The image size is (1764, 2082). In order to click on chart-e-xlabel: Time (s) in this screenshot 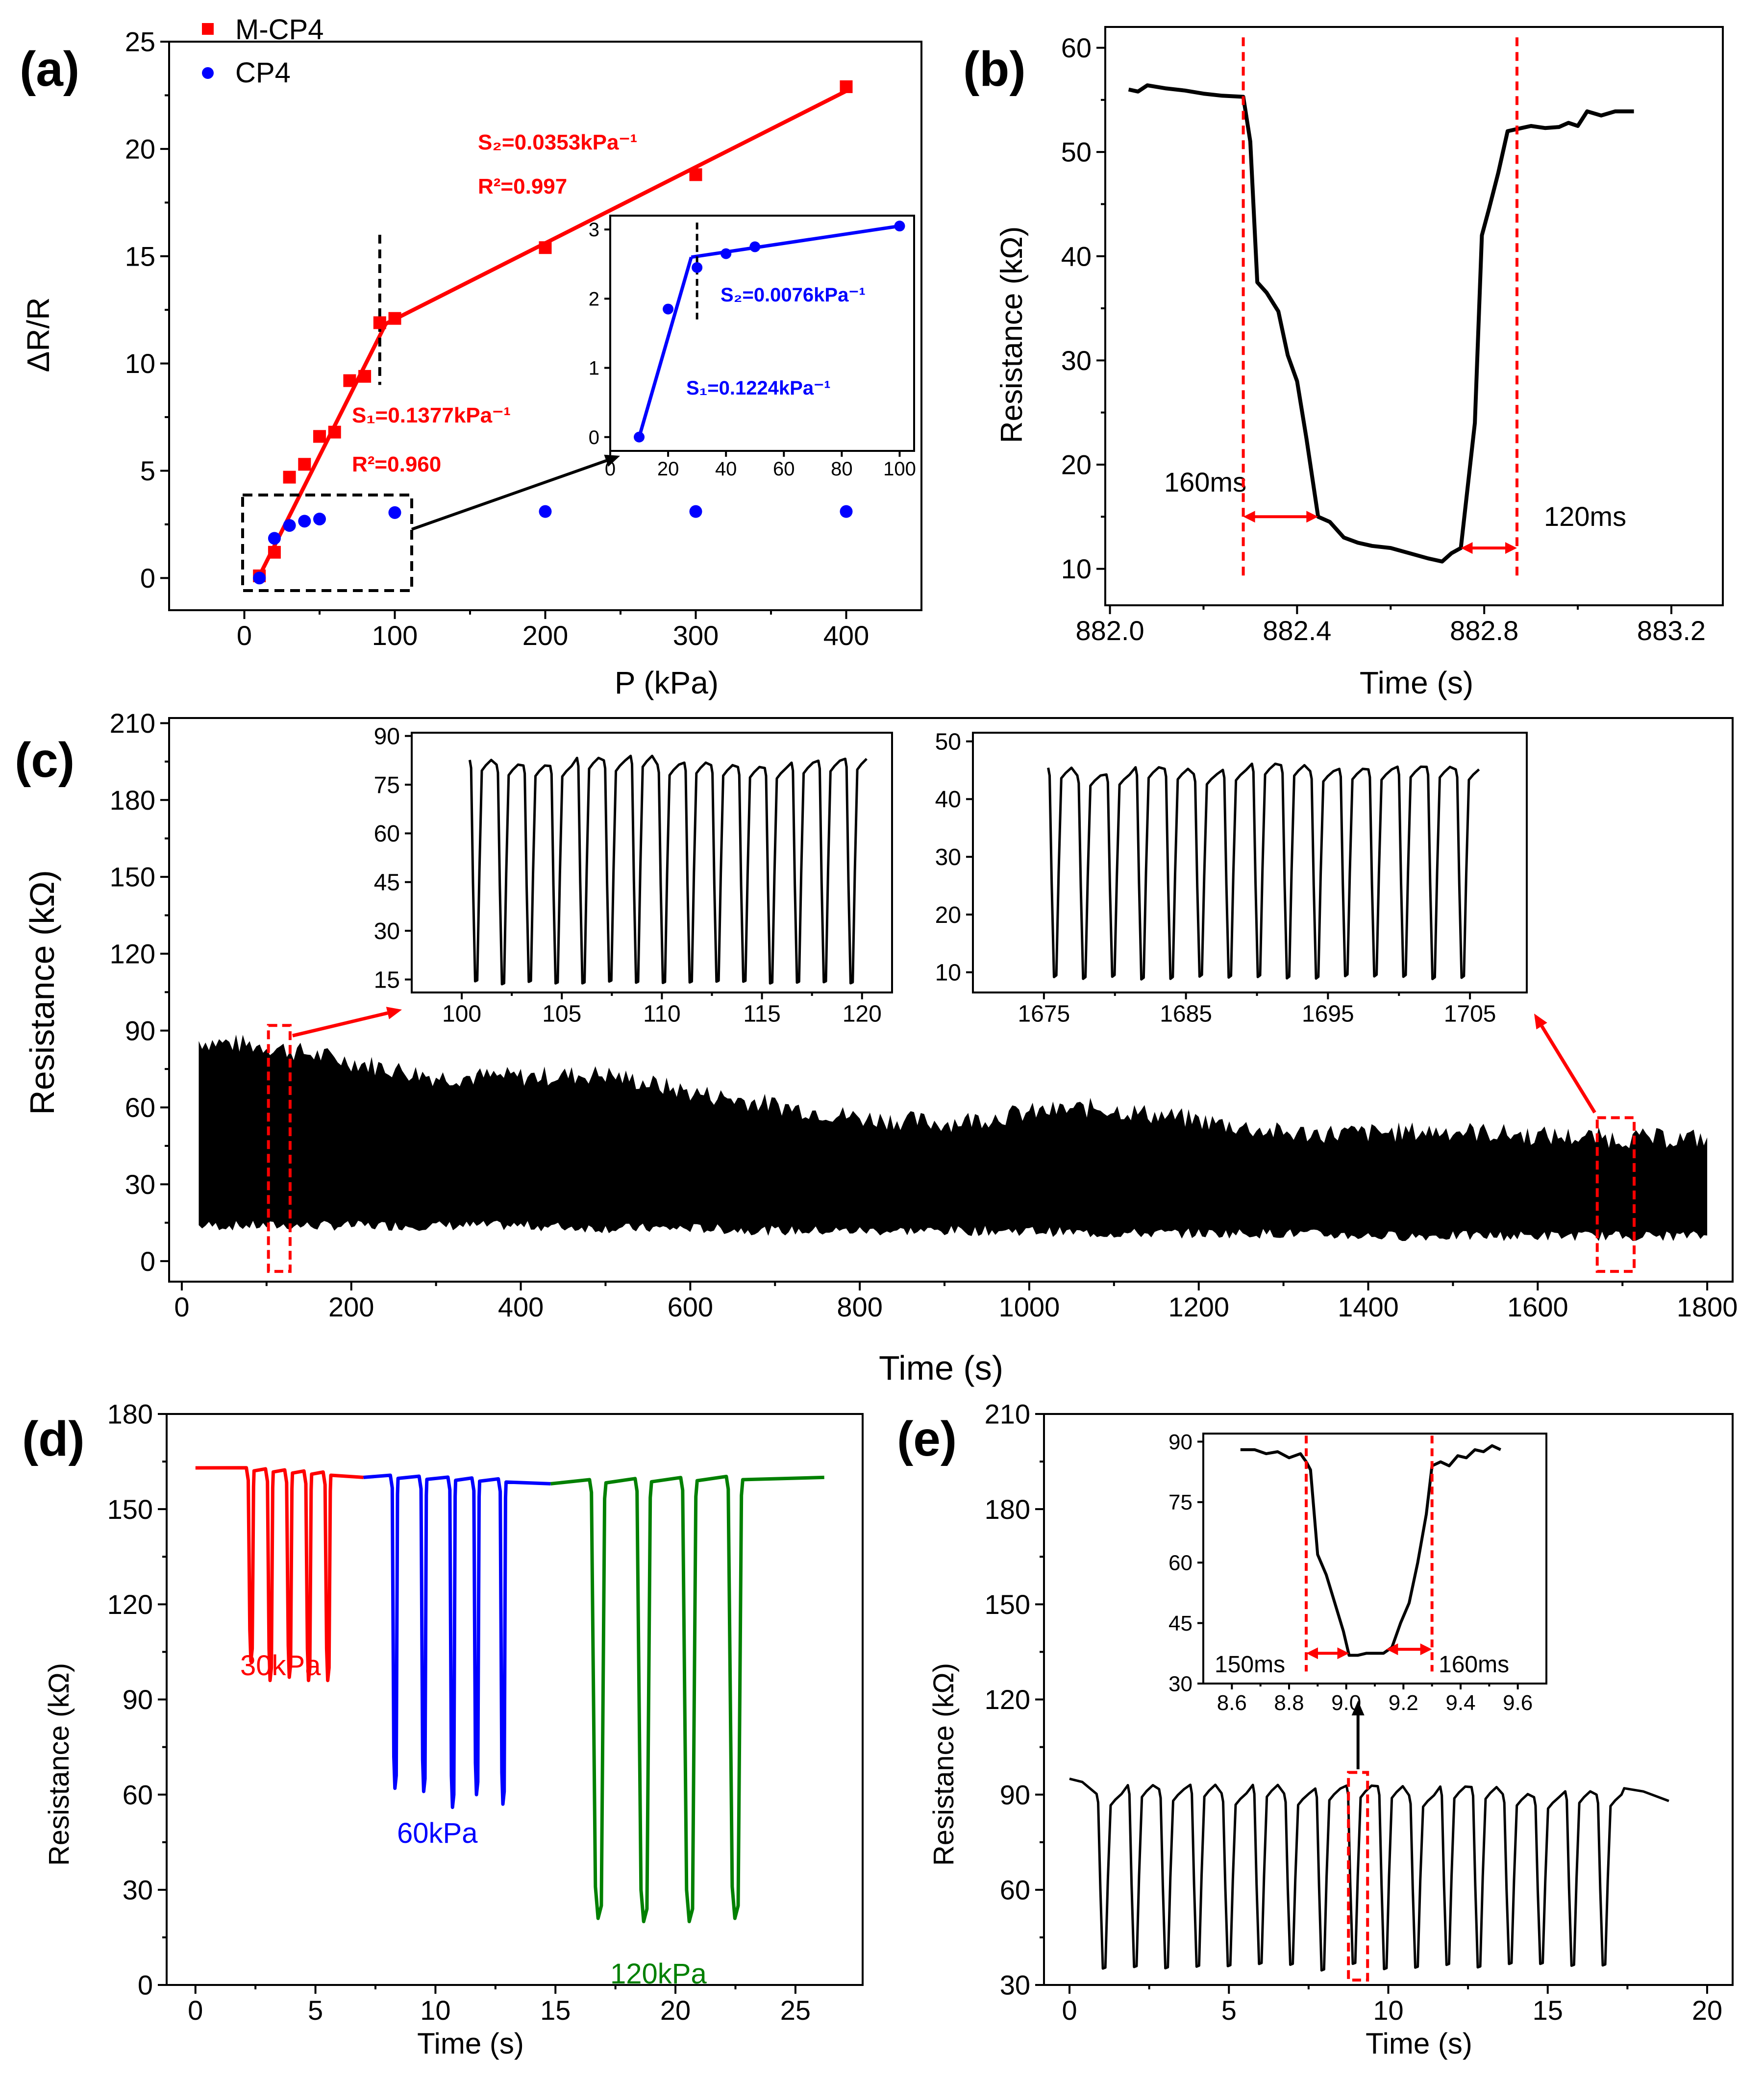, I will do `click(1419, 2043)`.